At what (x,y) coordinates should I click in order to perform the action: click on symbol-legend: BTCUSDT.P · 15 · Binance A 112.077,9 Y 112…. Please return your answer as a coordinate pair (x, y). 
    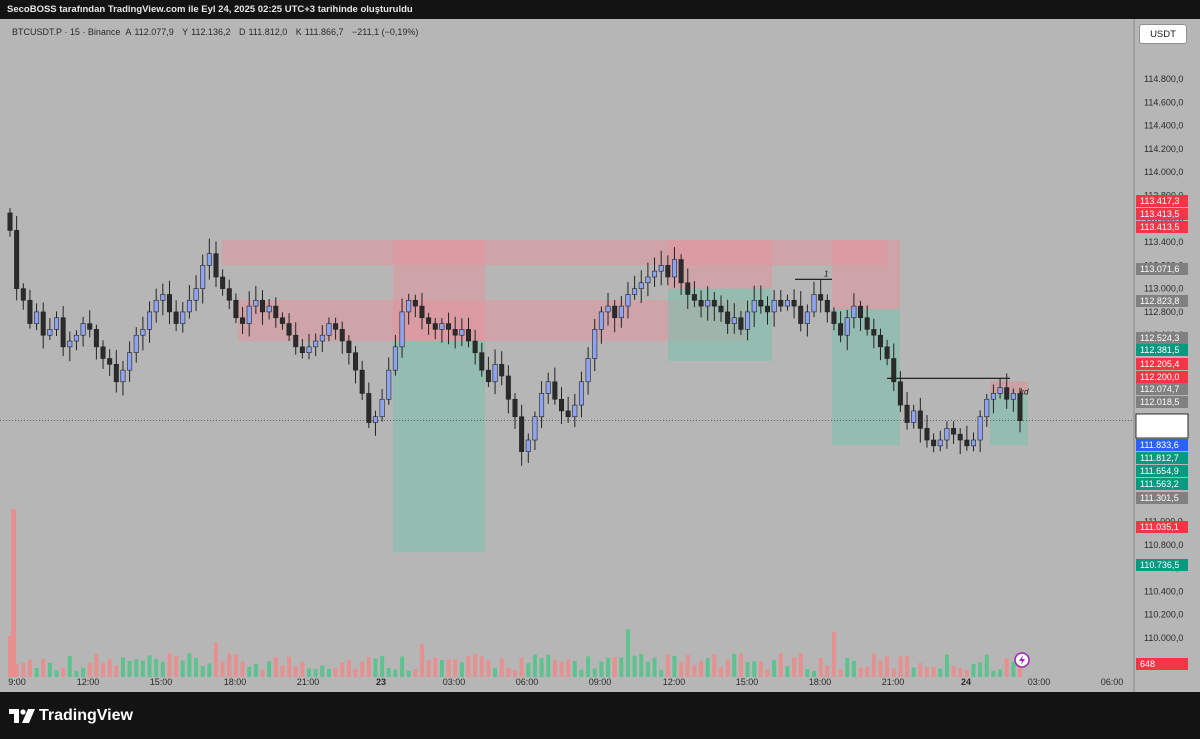
    Looking at the image, I should click on (216, 32).